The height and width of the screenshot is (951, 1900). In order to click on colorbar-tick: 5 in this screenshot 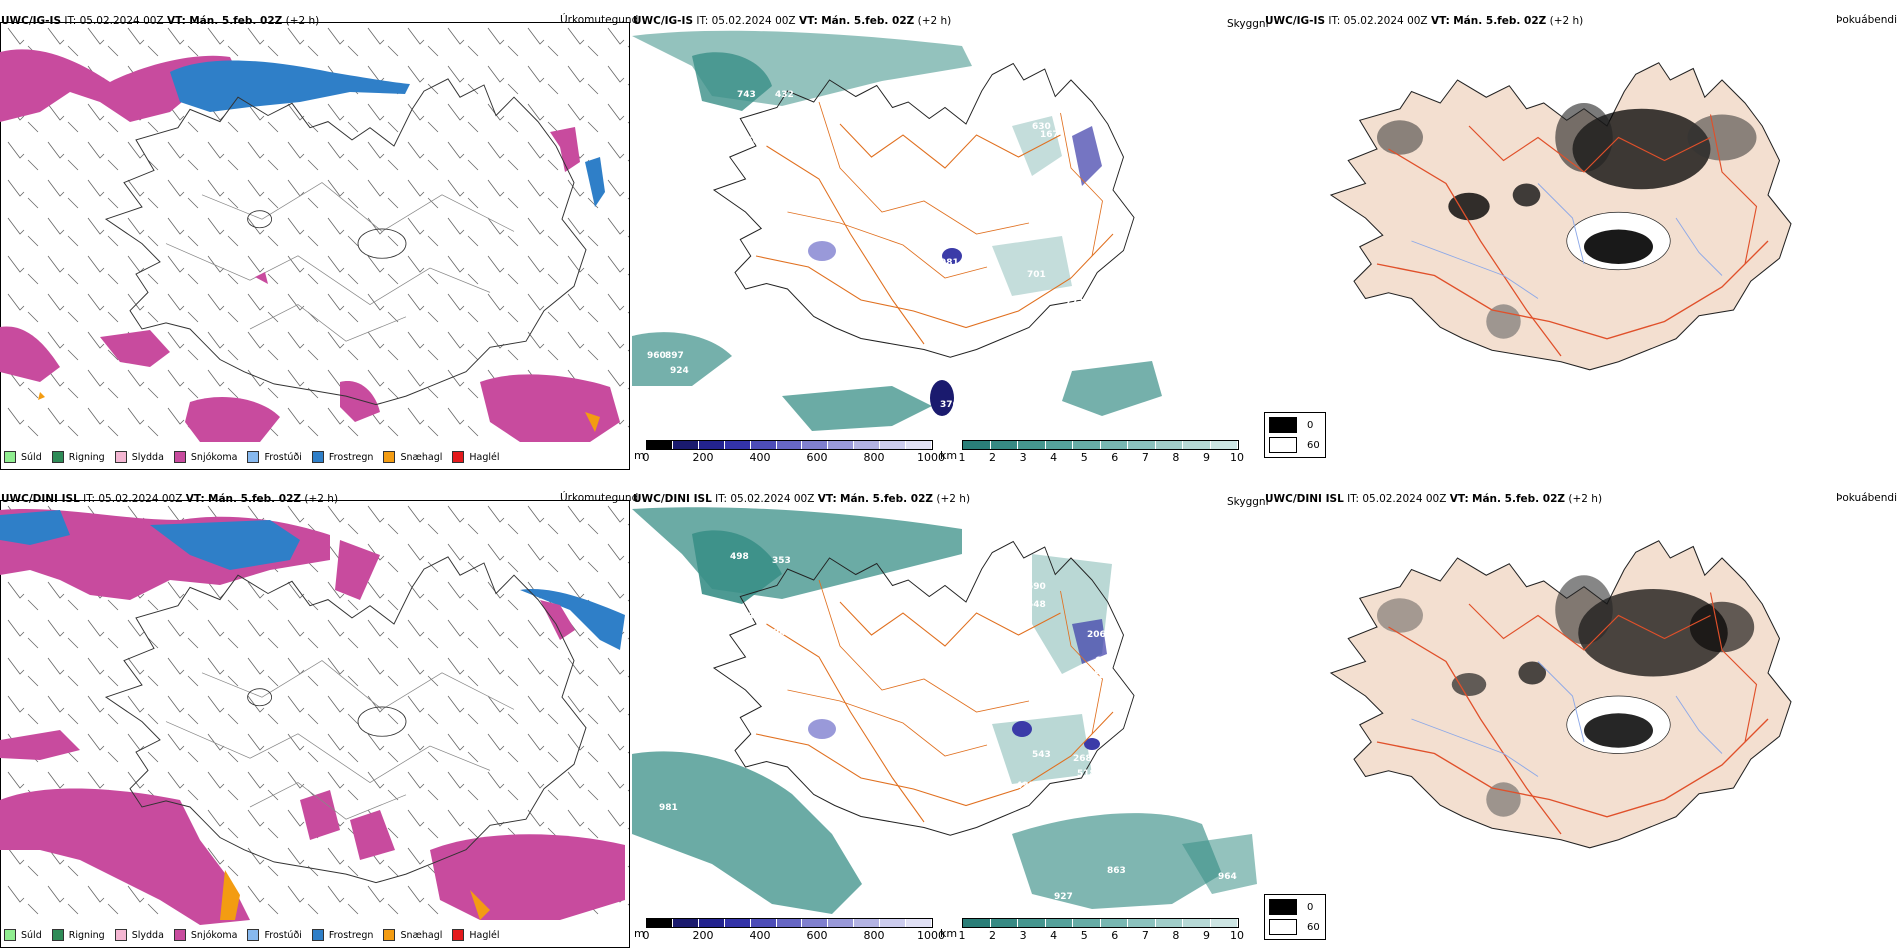, I will do `click(1084, 457)`.